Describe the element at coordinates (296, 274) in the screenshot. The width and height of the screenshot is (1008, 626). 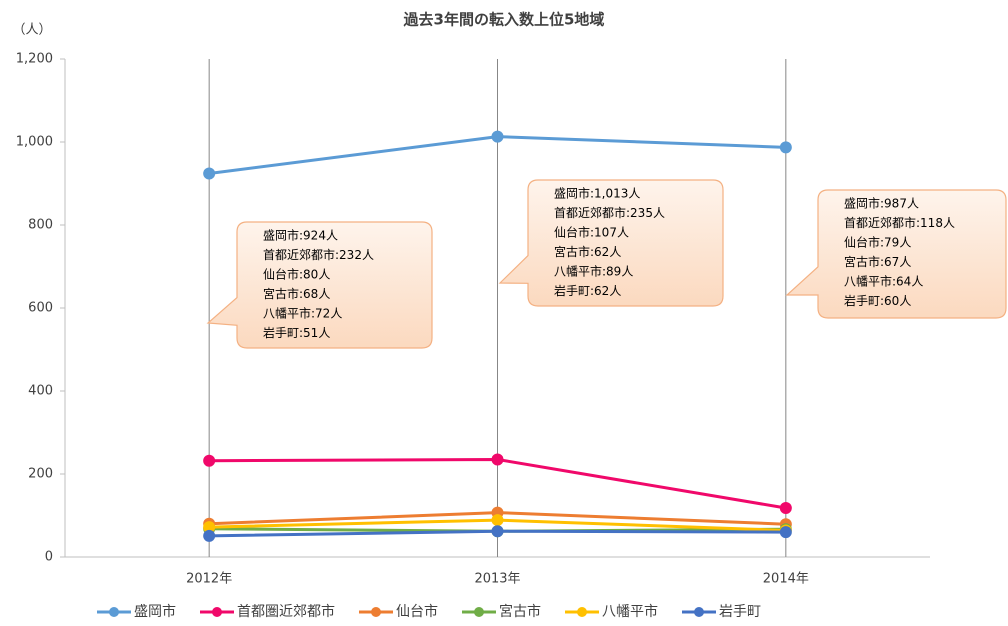
I see `callout-label: 仙台市:80人` at that location.